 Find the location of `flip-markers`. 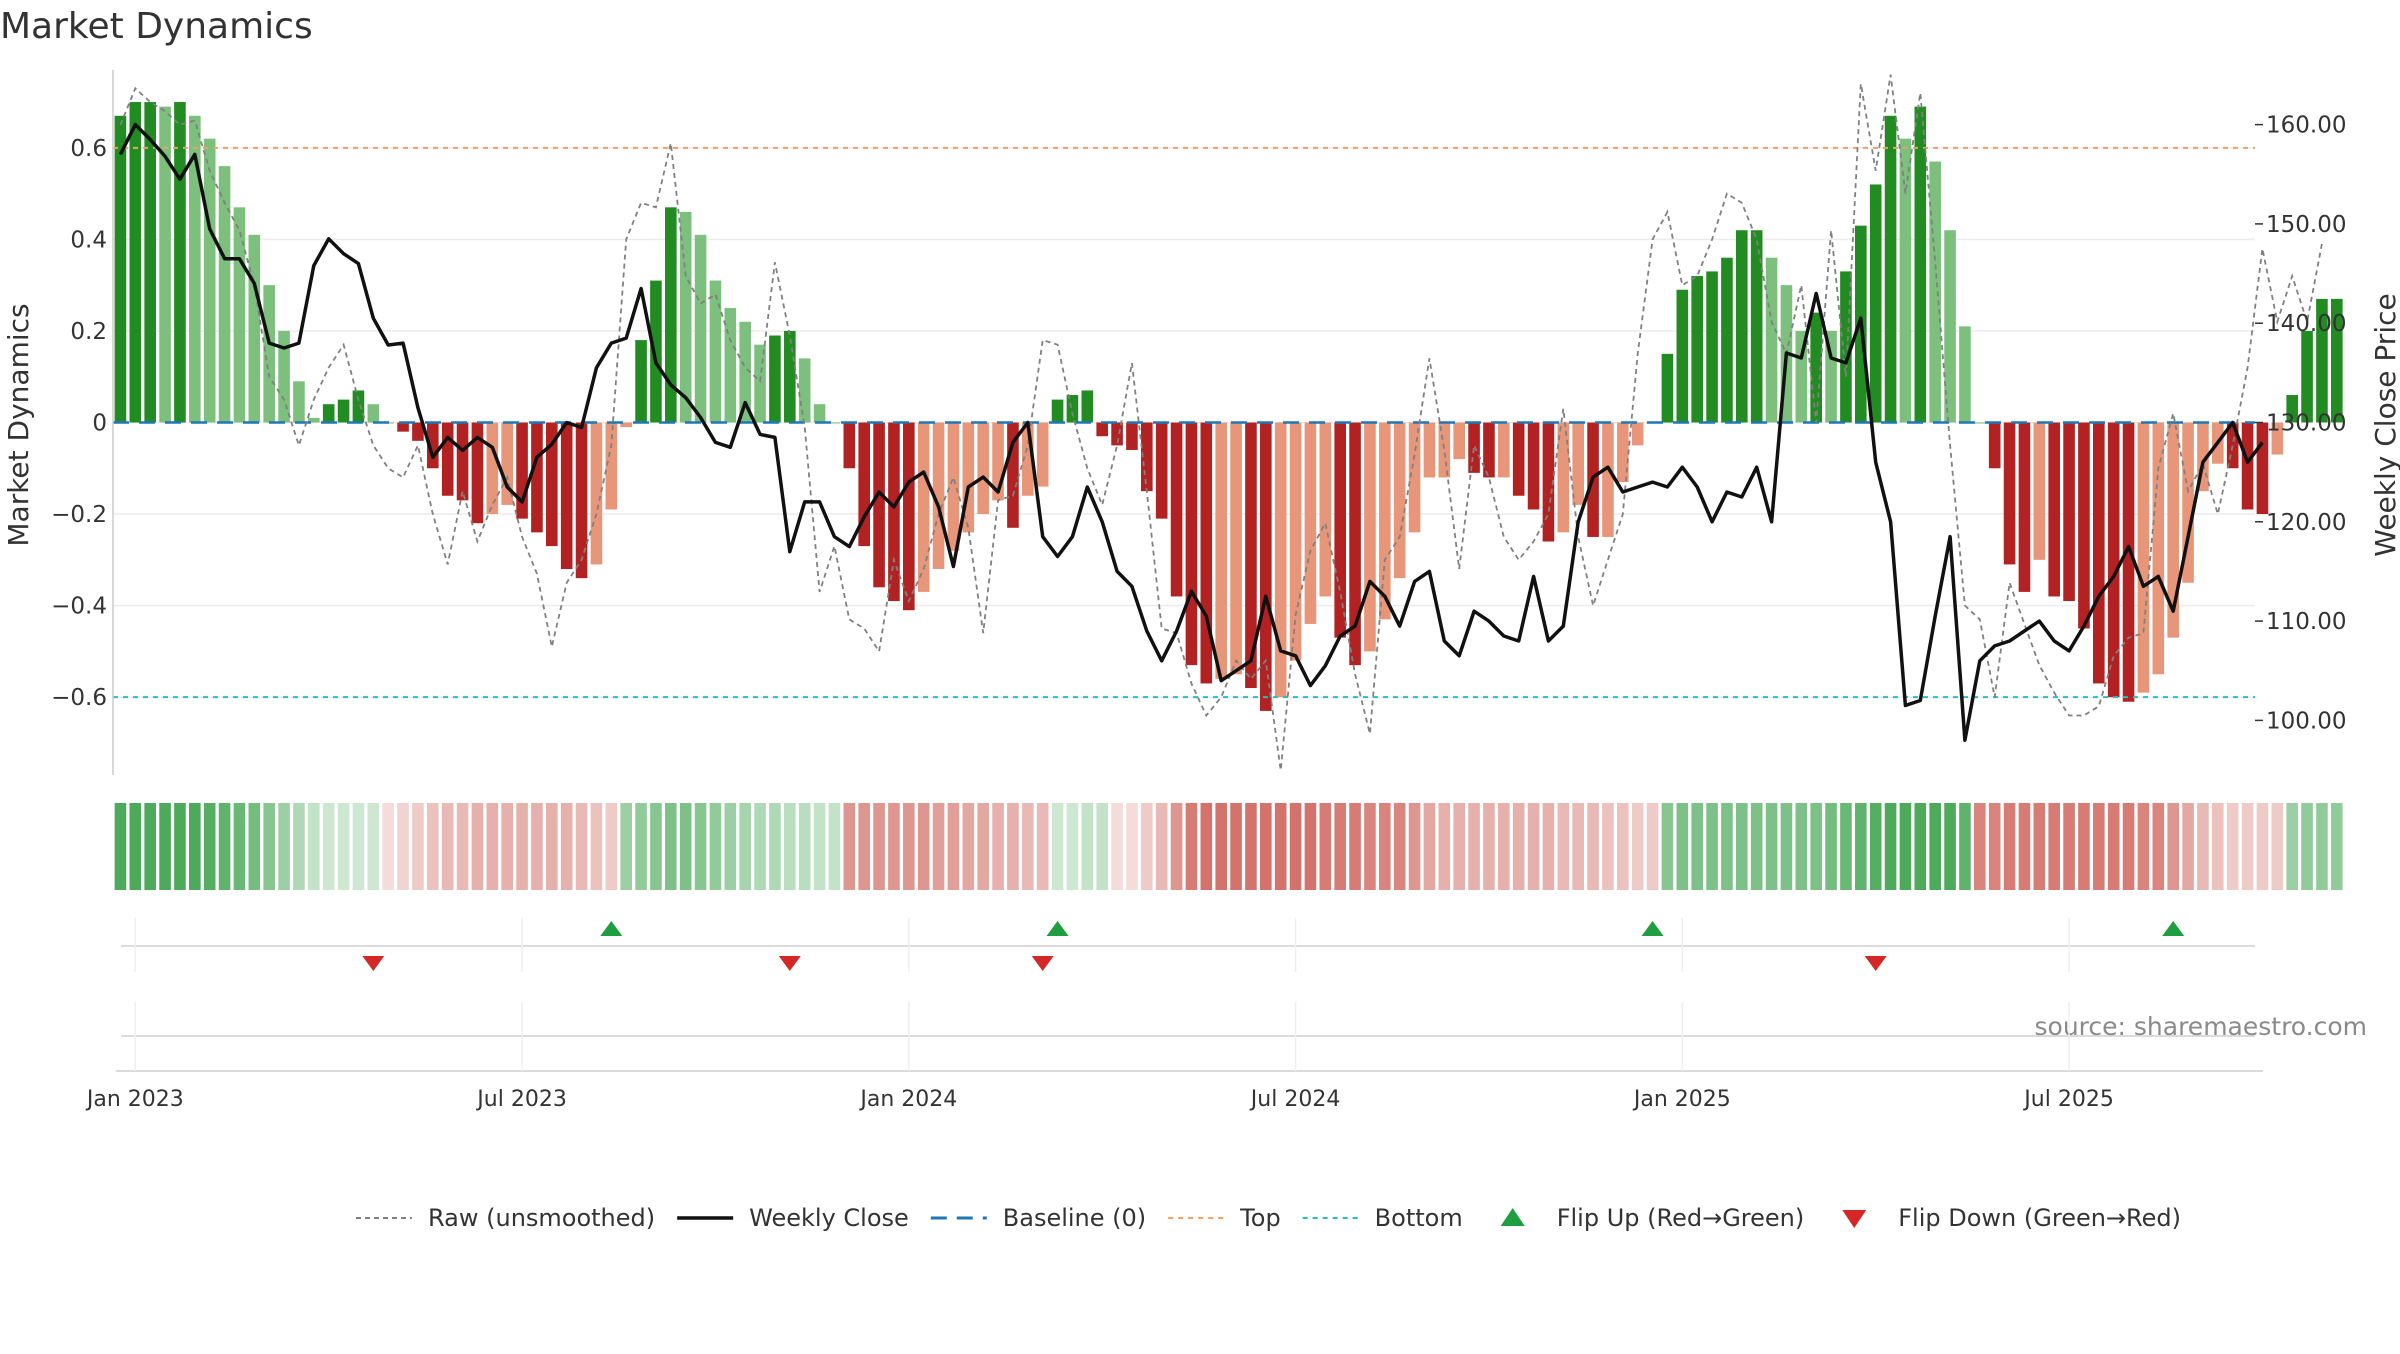

flip-markers is located at coordinates (1188, 945).